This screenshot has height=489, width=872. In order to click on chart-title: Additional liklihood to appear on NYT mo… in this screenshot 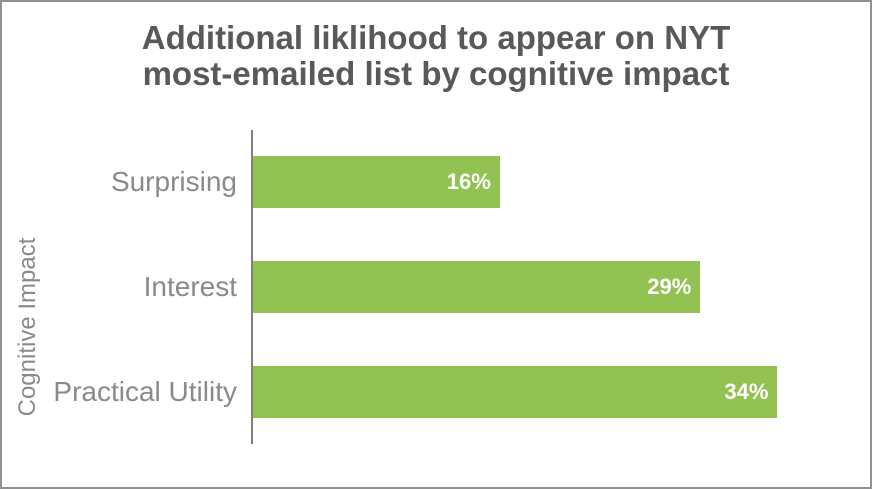, I will do `click(436, 56)`.